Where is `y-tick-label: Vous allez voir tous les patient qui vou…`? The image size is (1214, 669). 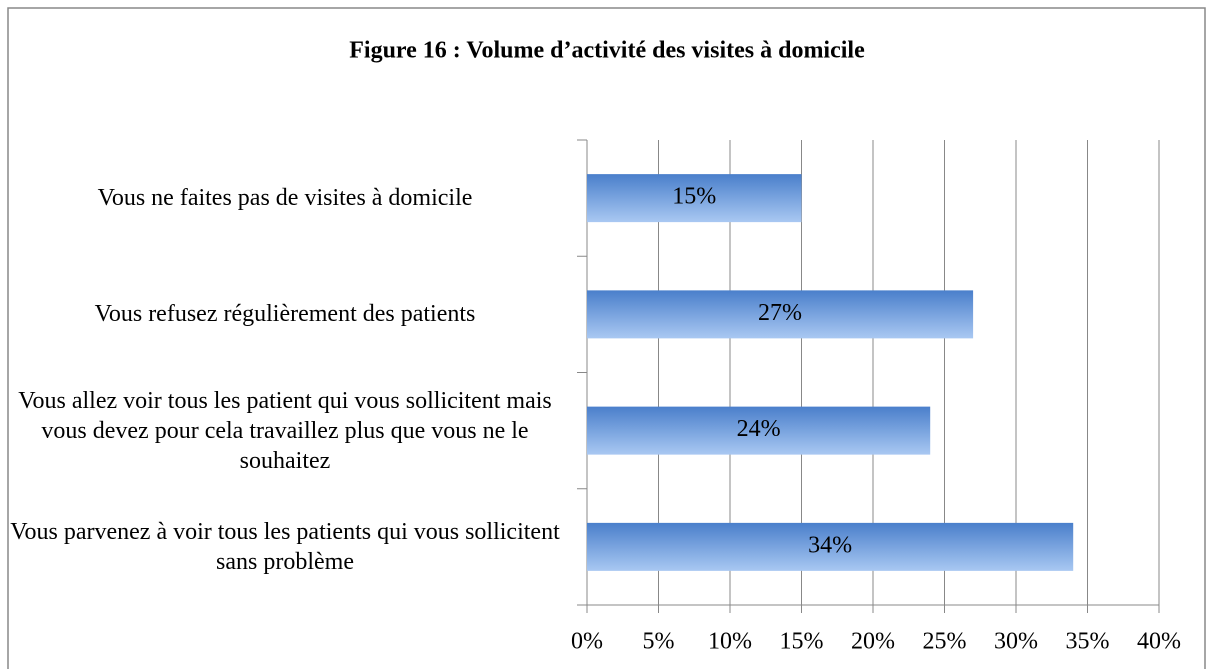 y-tick-label: Vous allez voir tous les patient qui vou… is located at coordinates (285, 430).